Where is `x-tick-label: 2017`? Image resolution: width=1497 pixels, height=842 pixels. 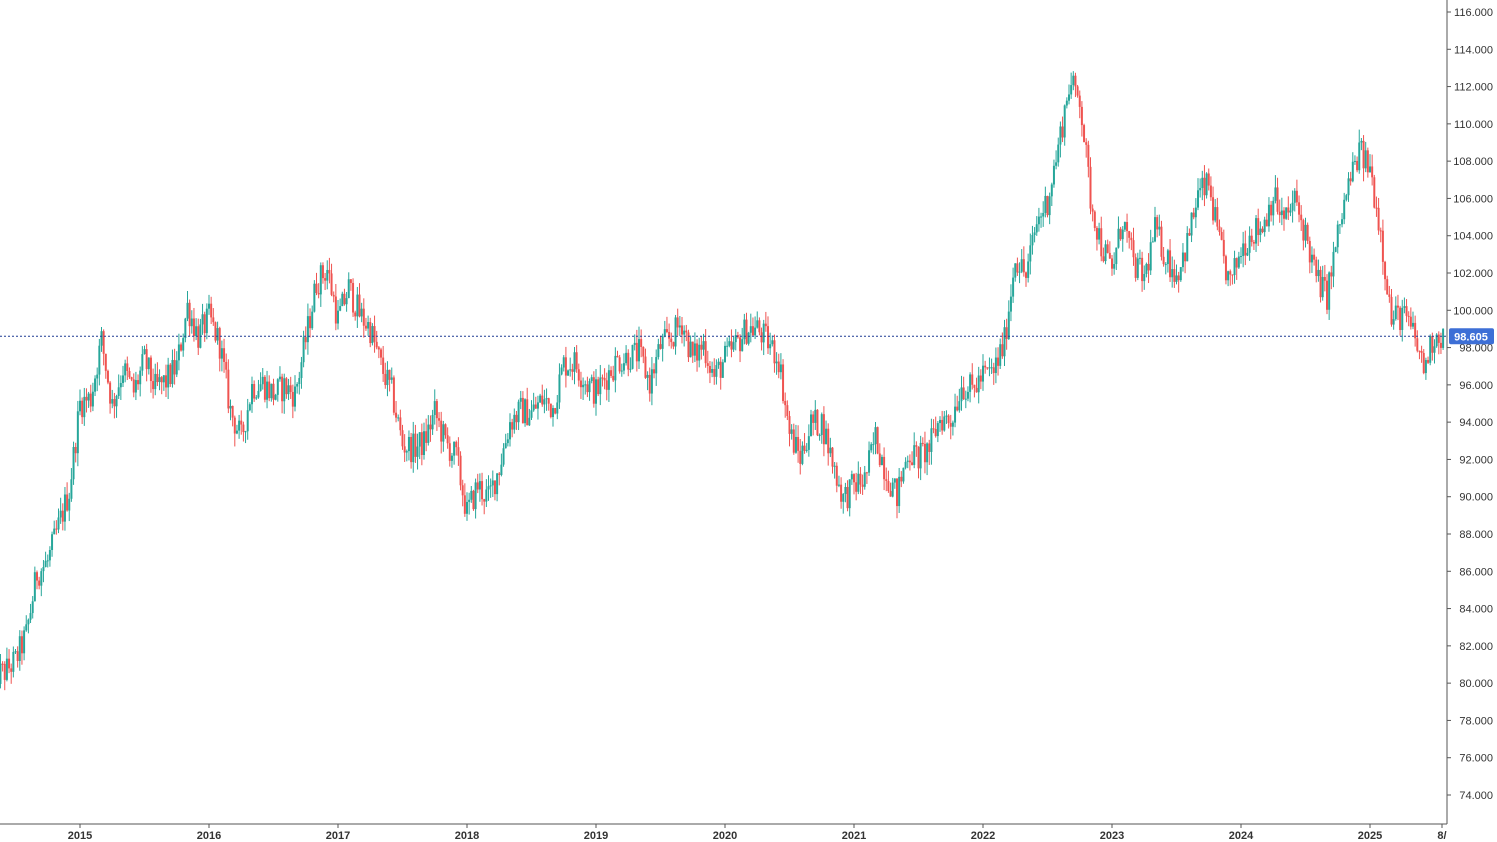 x-tick-label: 2017 is located at coordinates (338, 836).